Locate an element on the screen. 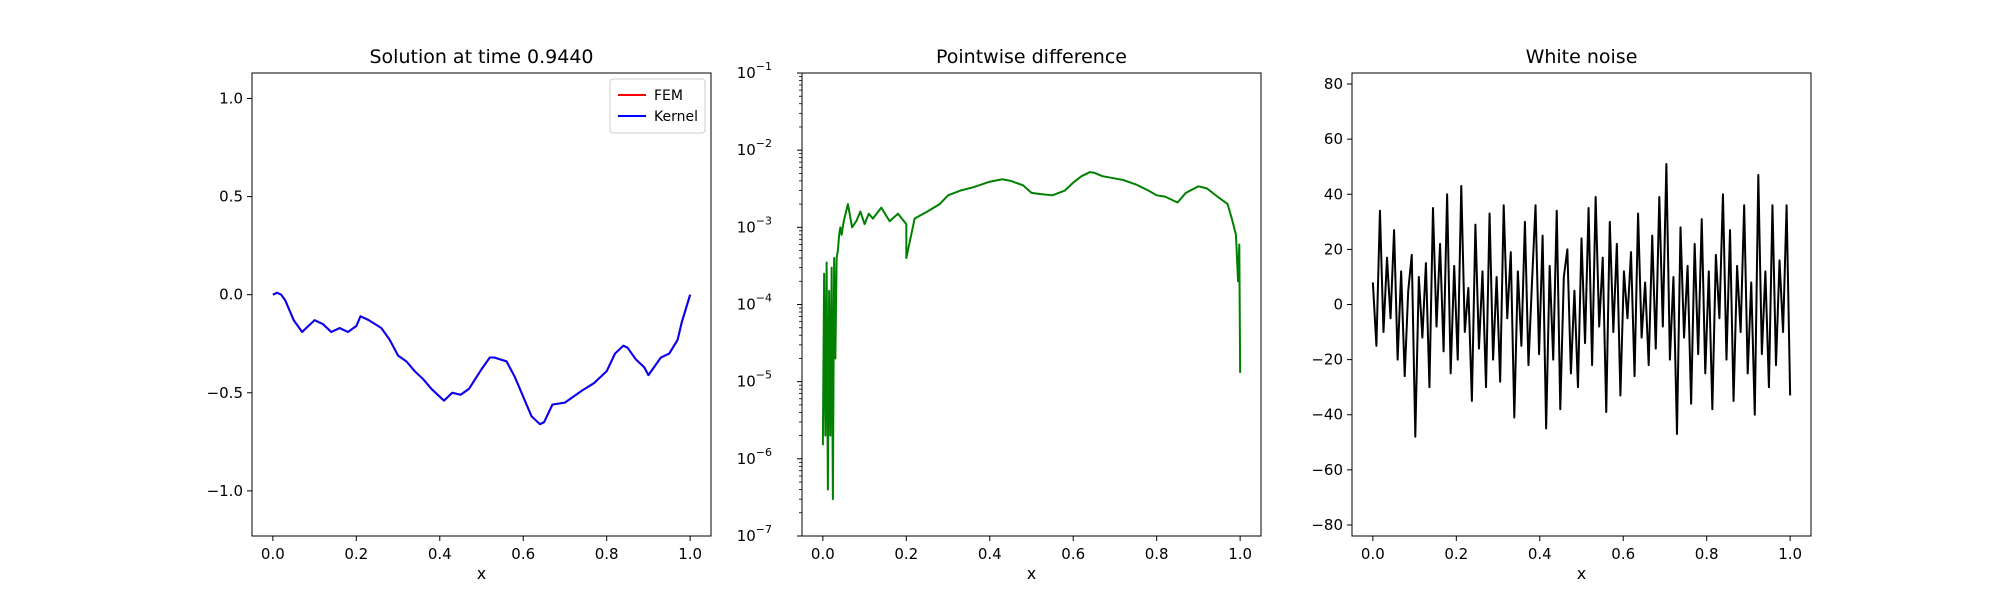 The height and width of the screenshot is (600, 2000). y-tick-label: 10⁻⁷ is located at coordinates (754, 534).